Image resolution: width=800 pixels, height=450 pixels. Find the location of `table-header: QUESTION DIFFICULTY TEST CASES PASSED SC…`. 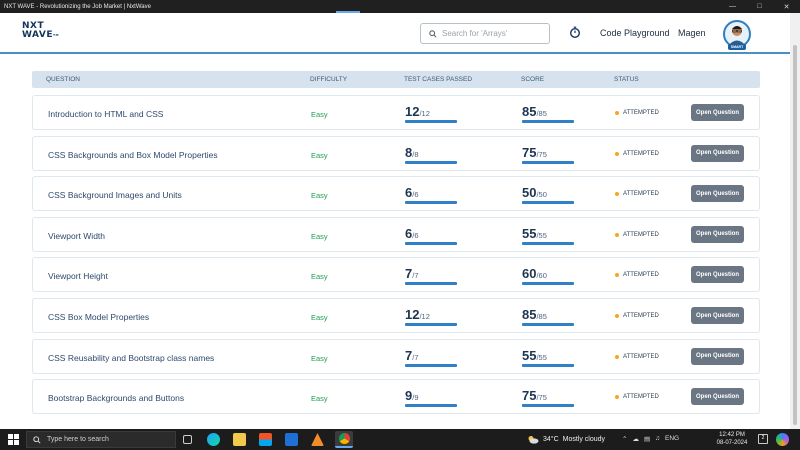

table-header: QUESTION DIFFICULTY TEST CASES PASSED SC… is located at coordinates (396, 79).